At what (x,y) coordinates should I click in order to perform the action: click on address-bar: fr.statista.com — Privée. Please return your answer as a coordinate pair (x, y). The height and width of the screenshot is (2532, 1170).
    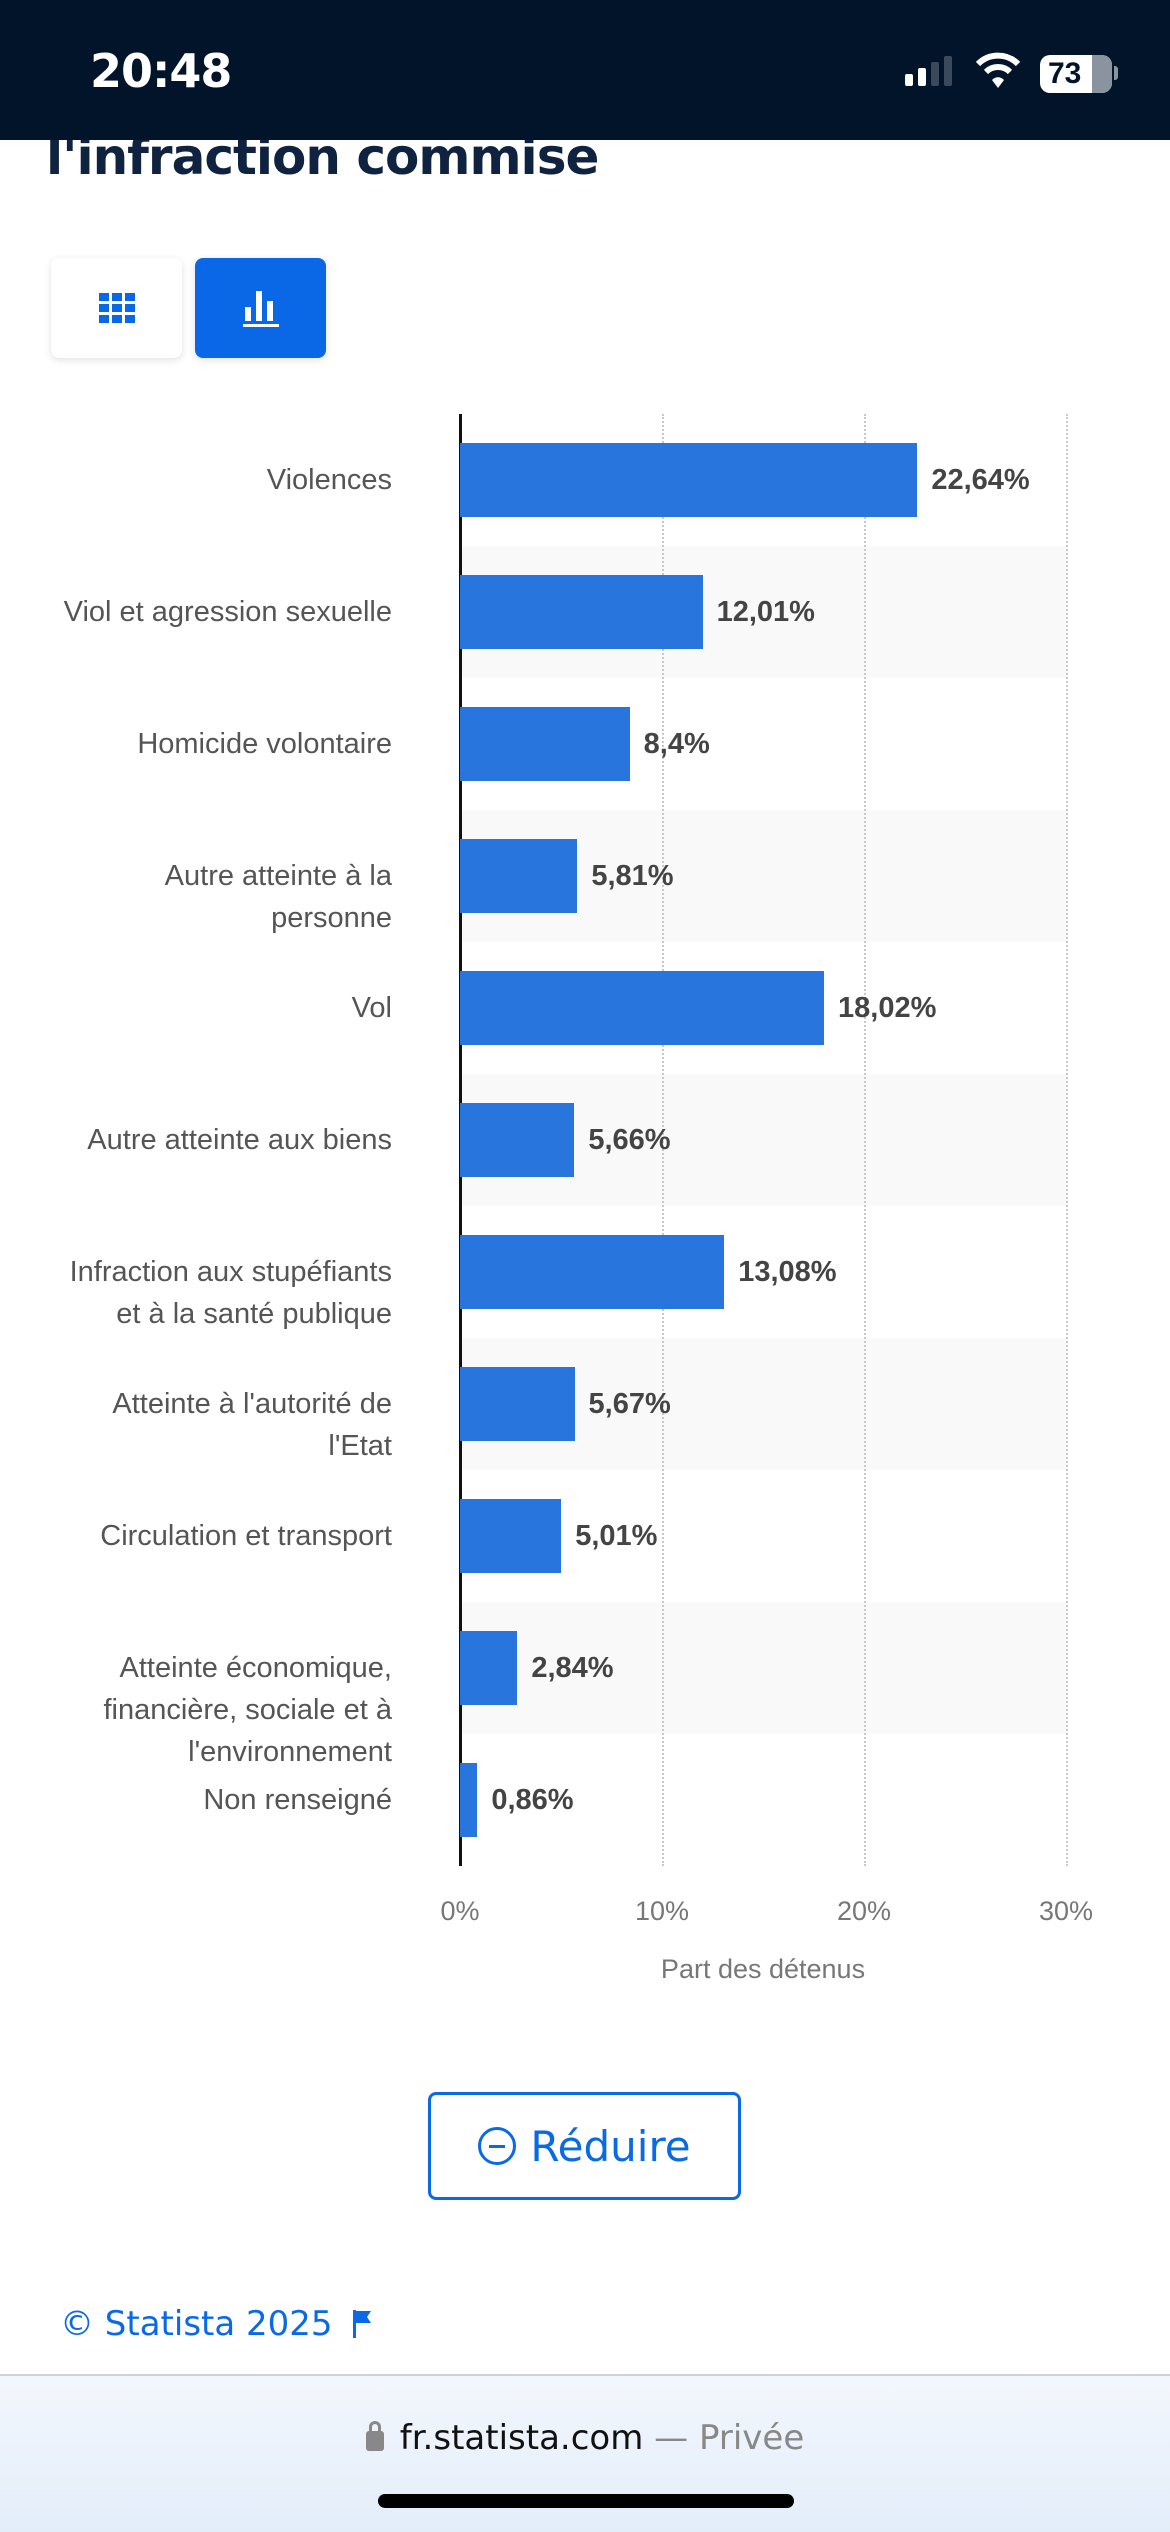
    Looking at the image, I should click on (585, 2438).